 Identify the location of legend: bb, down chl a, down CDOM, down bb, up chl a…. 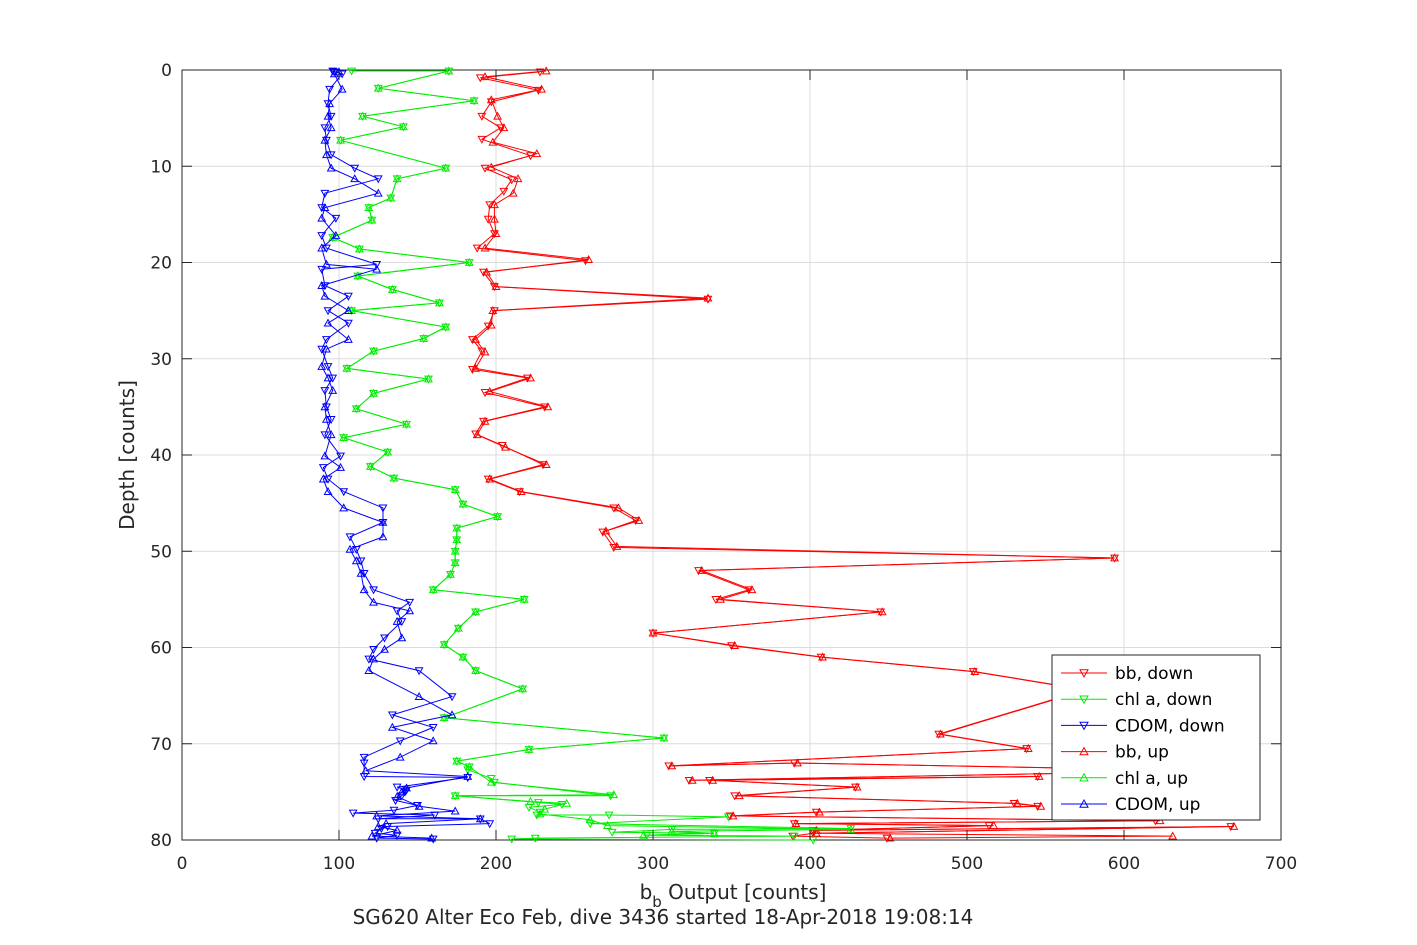
(1156, 737).